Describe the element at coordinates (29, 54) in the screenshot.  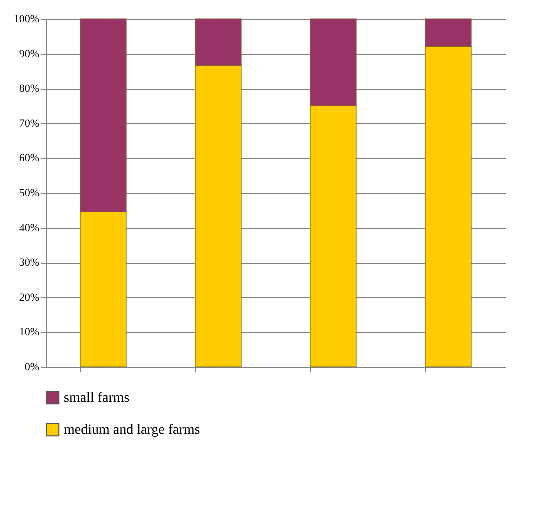
I see `y-tick-label: 90%` at that location.